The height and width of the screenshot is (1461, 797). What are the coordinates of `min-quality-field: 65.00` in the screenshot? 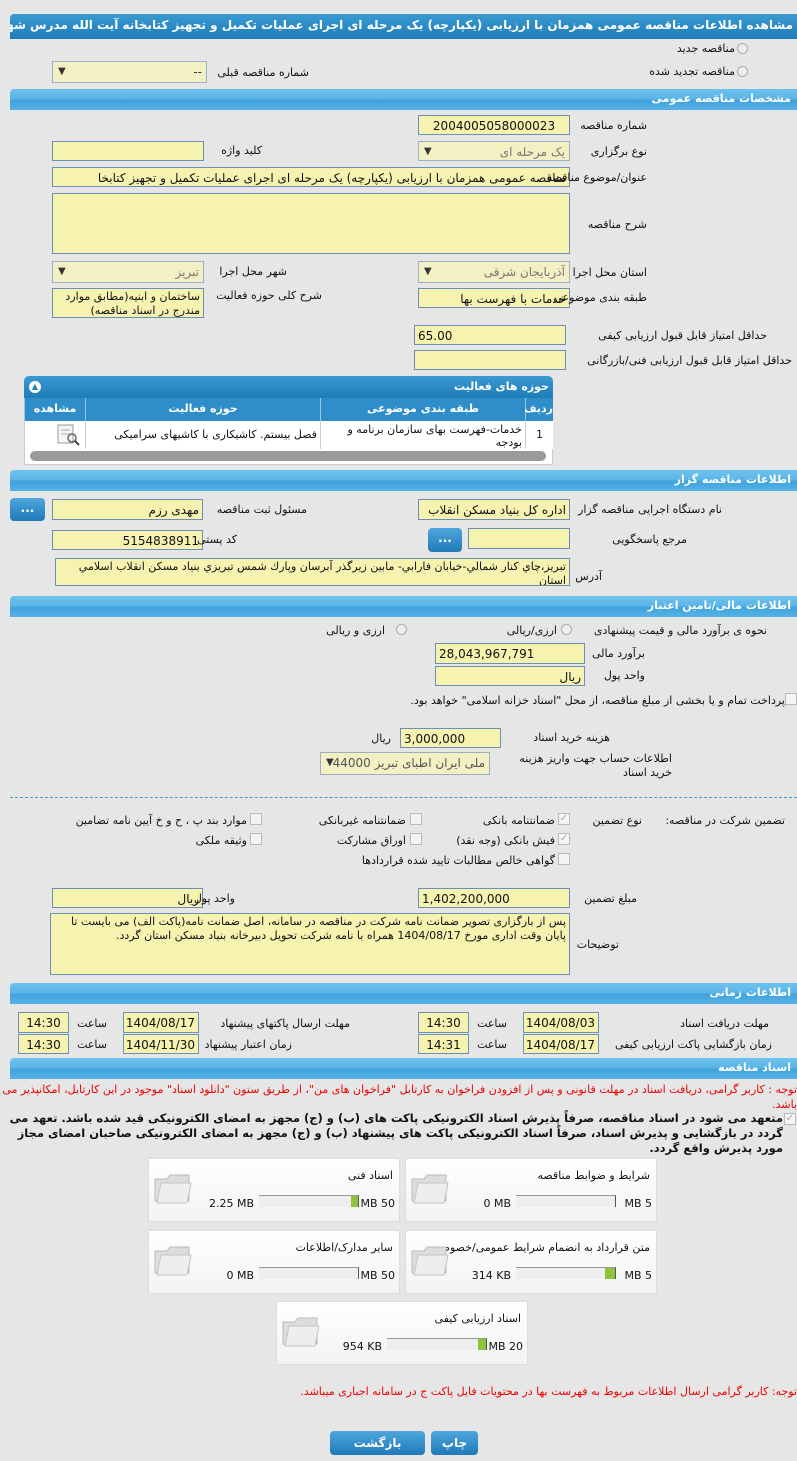 It's located at (490, 335).